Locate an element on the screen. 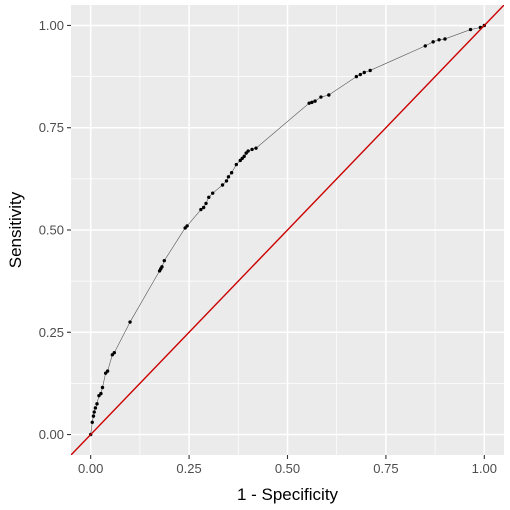 This screenshot has width=510, height=510. y-axis-title: Sensitivity is located at coordinates (15, 229).